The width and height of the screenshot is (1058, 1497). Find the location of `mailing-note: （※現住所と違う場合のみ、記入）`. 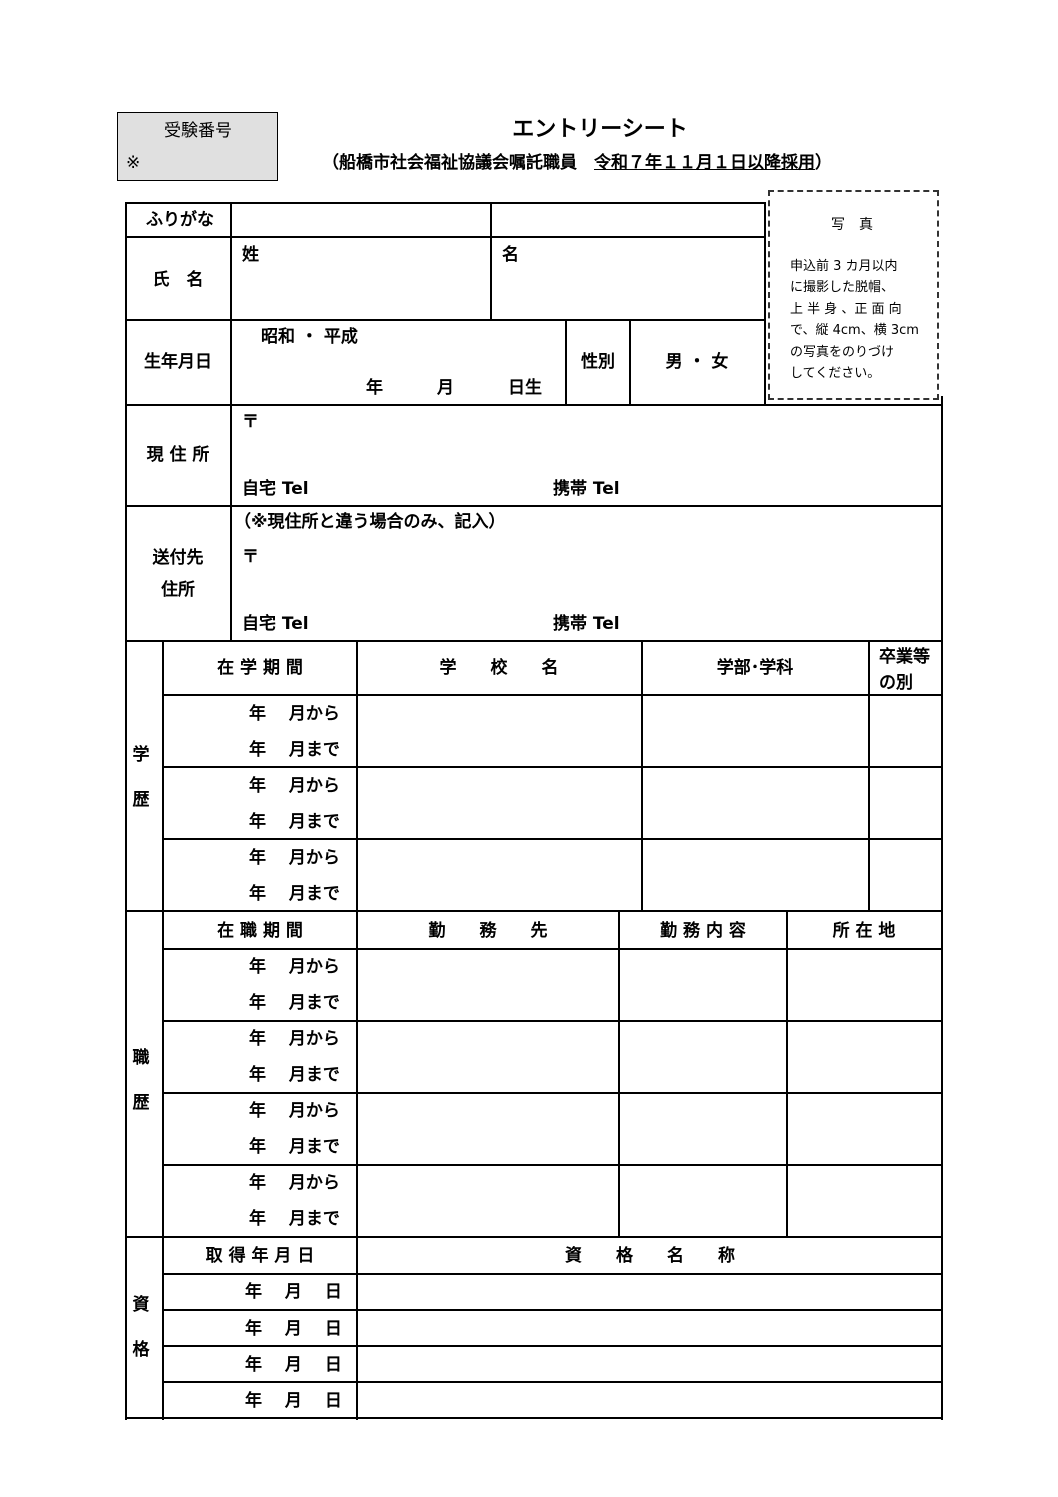

mailing-note: （※現住所と違う場合のみ、記入） is located at coordinates (370, 522).